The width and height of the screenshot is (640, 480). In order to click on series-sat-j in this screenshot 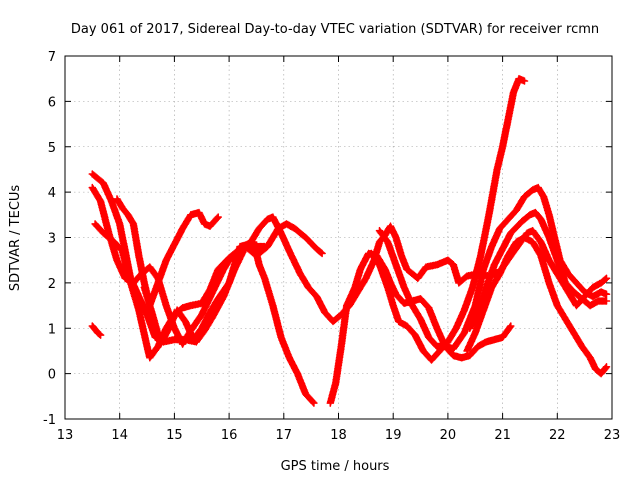, I will do `click(537, 305)`.